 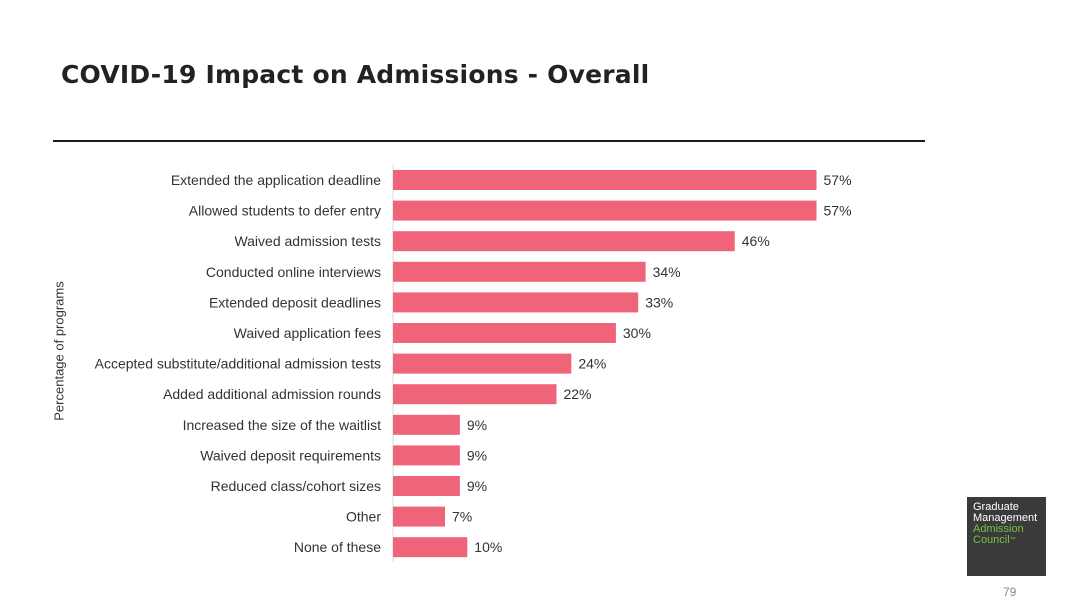 I want to click on category-label: Increased the size of the waitlist, so click(x=282, y=425).